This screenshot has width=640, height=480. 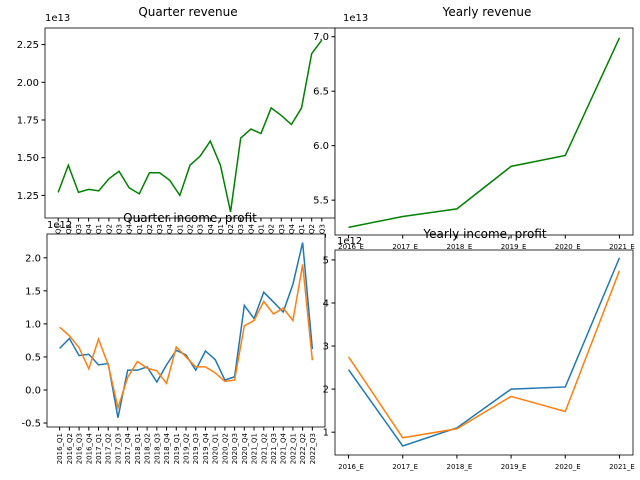 What do you see at coordinates (206, 448) in the screenshot?
I see `x-tick-label: 2019_Q4` at bounding box center [206, 448].